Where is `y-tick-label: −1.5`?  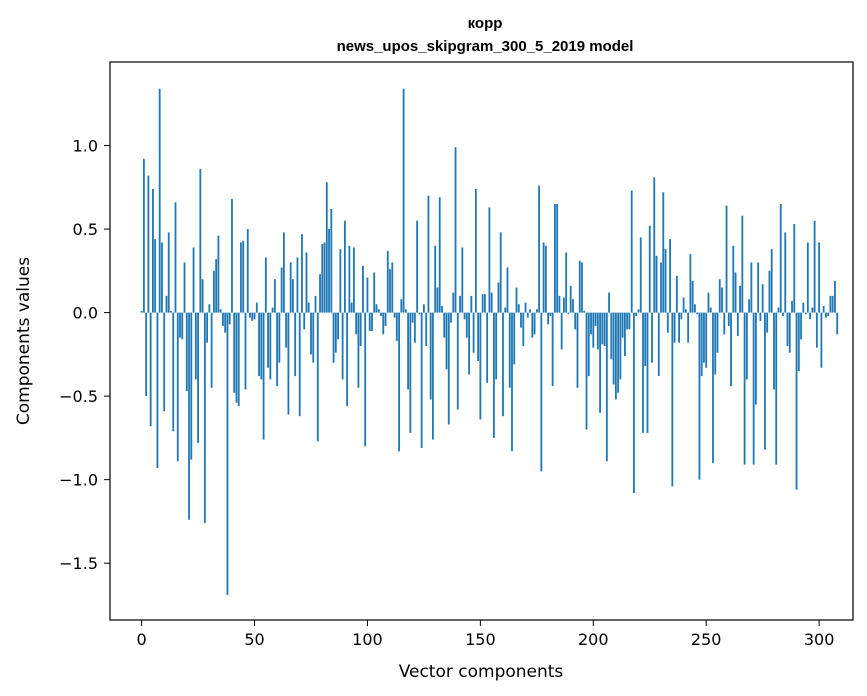
y-tick-label: −1.5 is located at coordinates (78, 563).